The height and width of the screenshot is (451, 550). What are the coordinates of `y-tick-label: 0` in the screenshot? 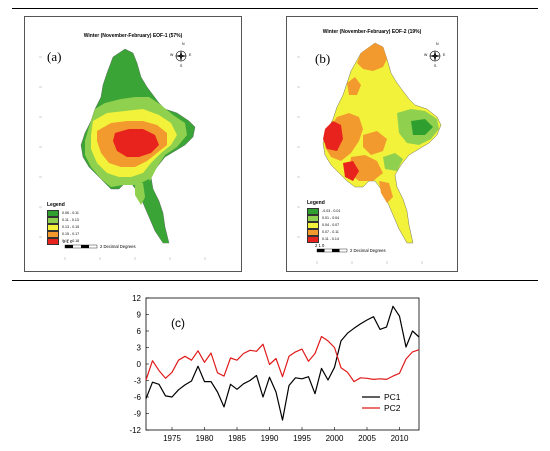 It's located at (139, 364).